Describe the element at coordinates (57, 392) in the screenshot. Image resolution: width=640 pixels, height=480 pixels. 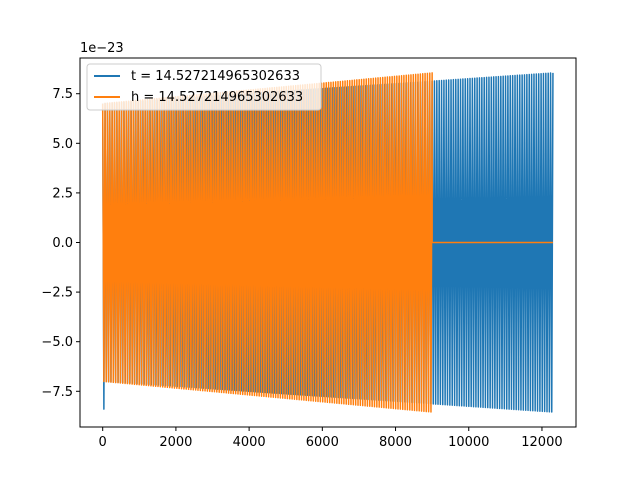
I see `y-tick-label: −7.5` at that location.